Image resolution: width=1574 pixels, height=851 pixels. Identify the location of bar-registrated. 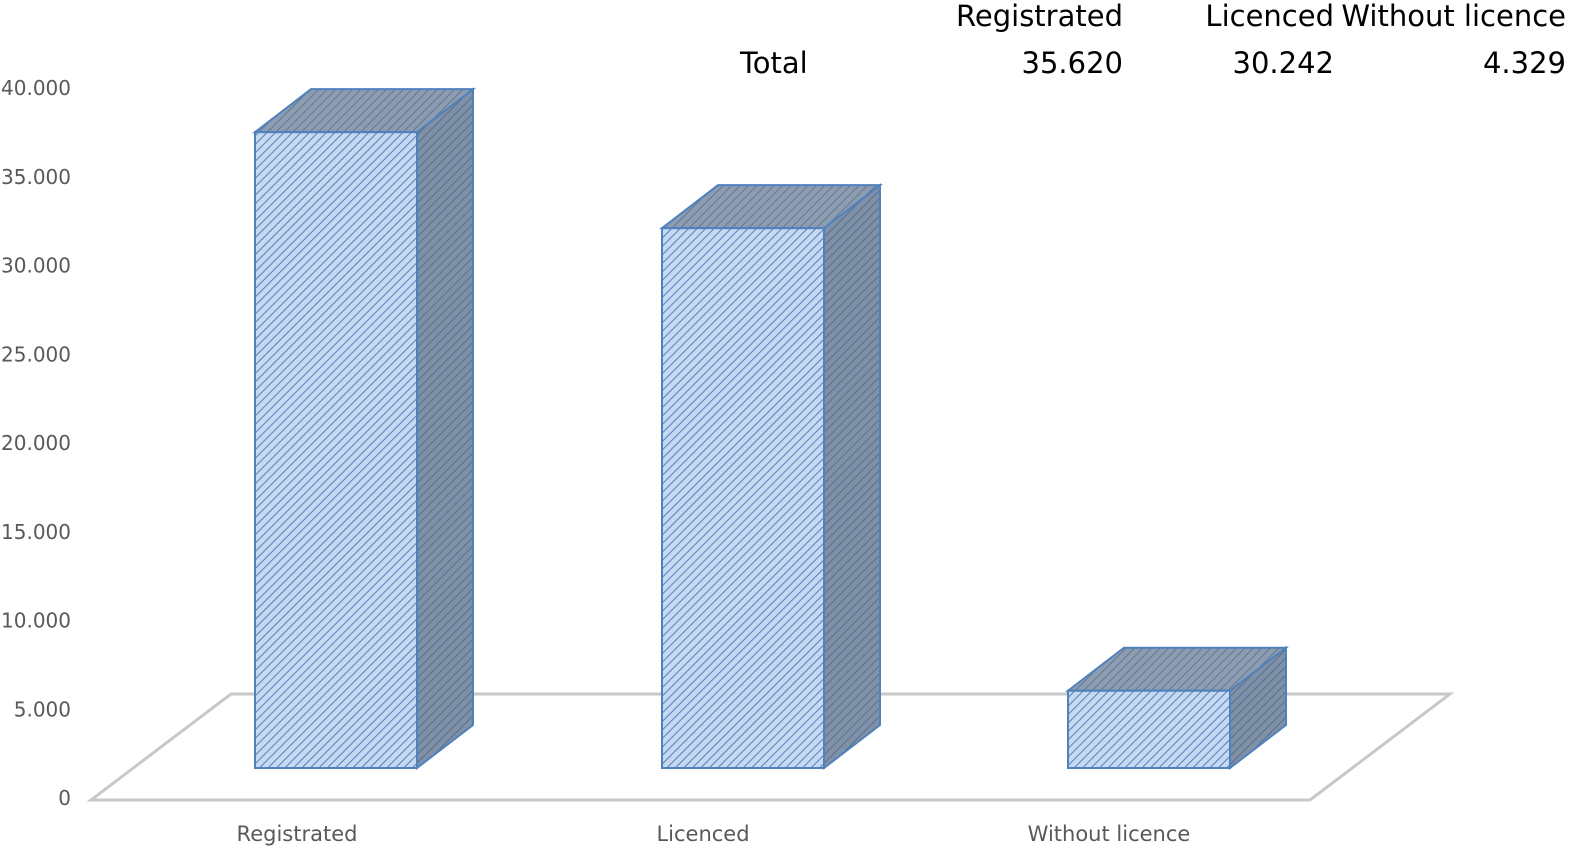
(364, 429).